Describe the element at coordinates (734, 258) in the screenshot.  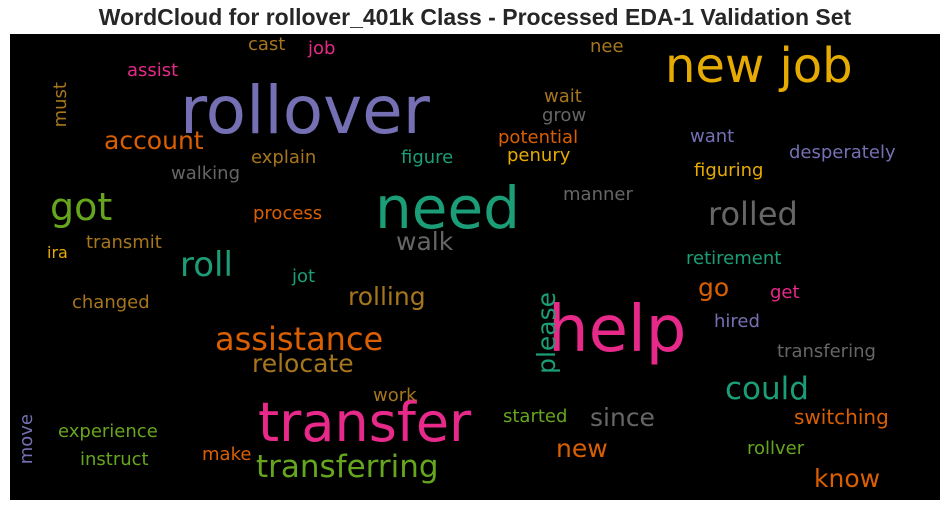
I see `word-retirement: retirement` at that location.